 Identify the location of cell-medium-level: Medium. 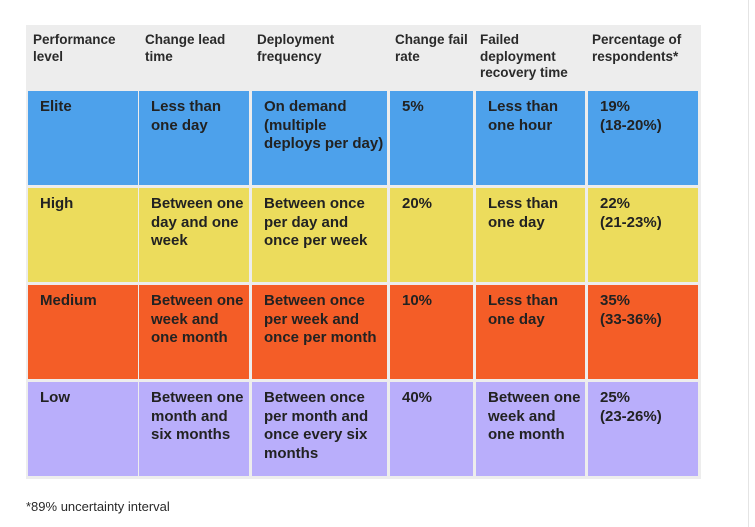
(83, 332).